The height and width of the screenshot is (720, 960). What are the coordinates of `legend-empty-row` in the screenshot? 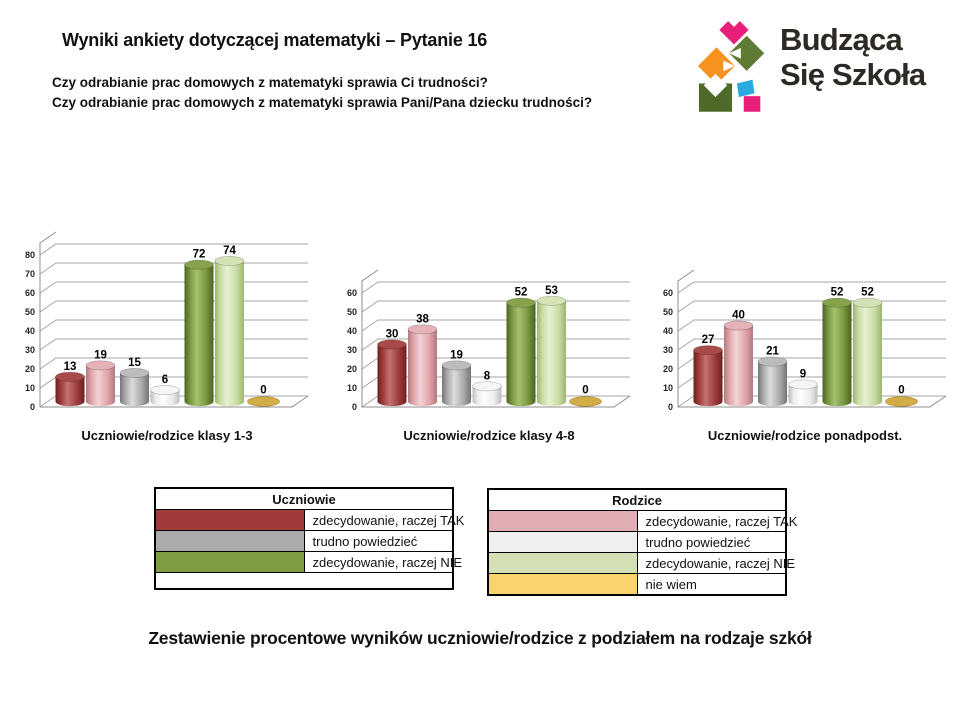 It's located at (304, 581).